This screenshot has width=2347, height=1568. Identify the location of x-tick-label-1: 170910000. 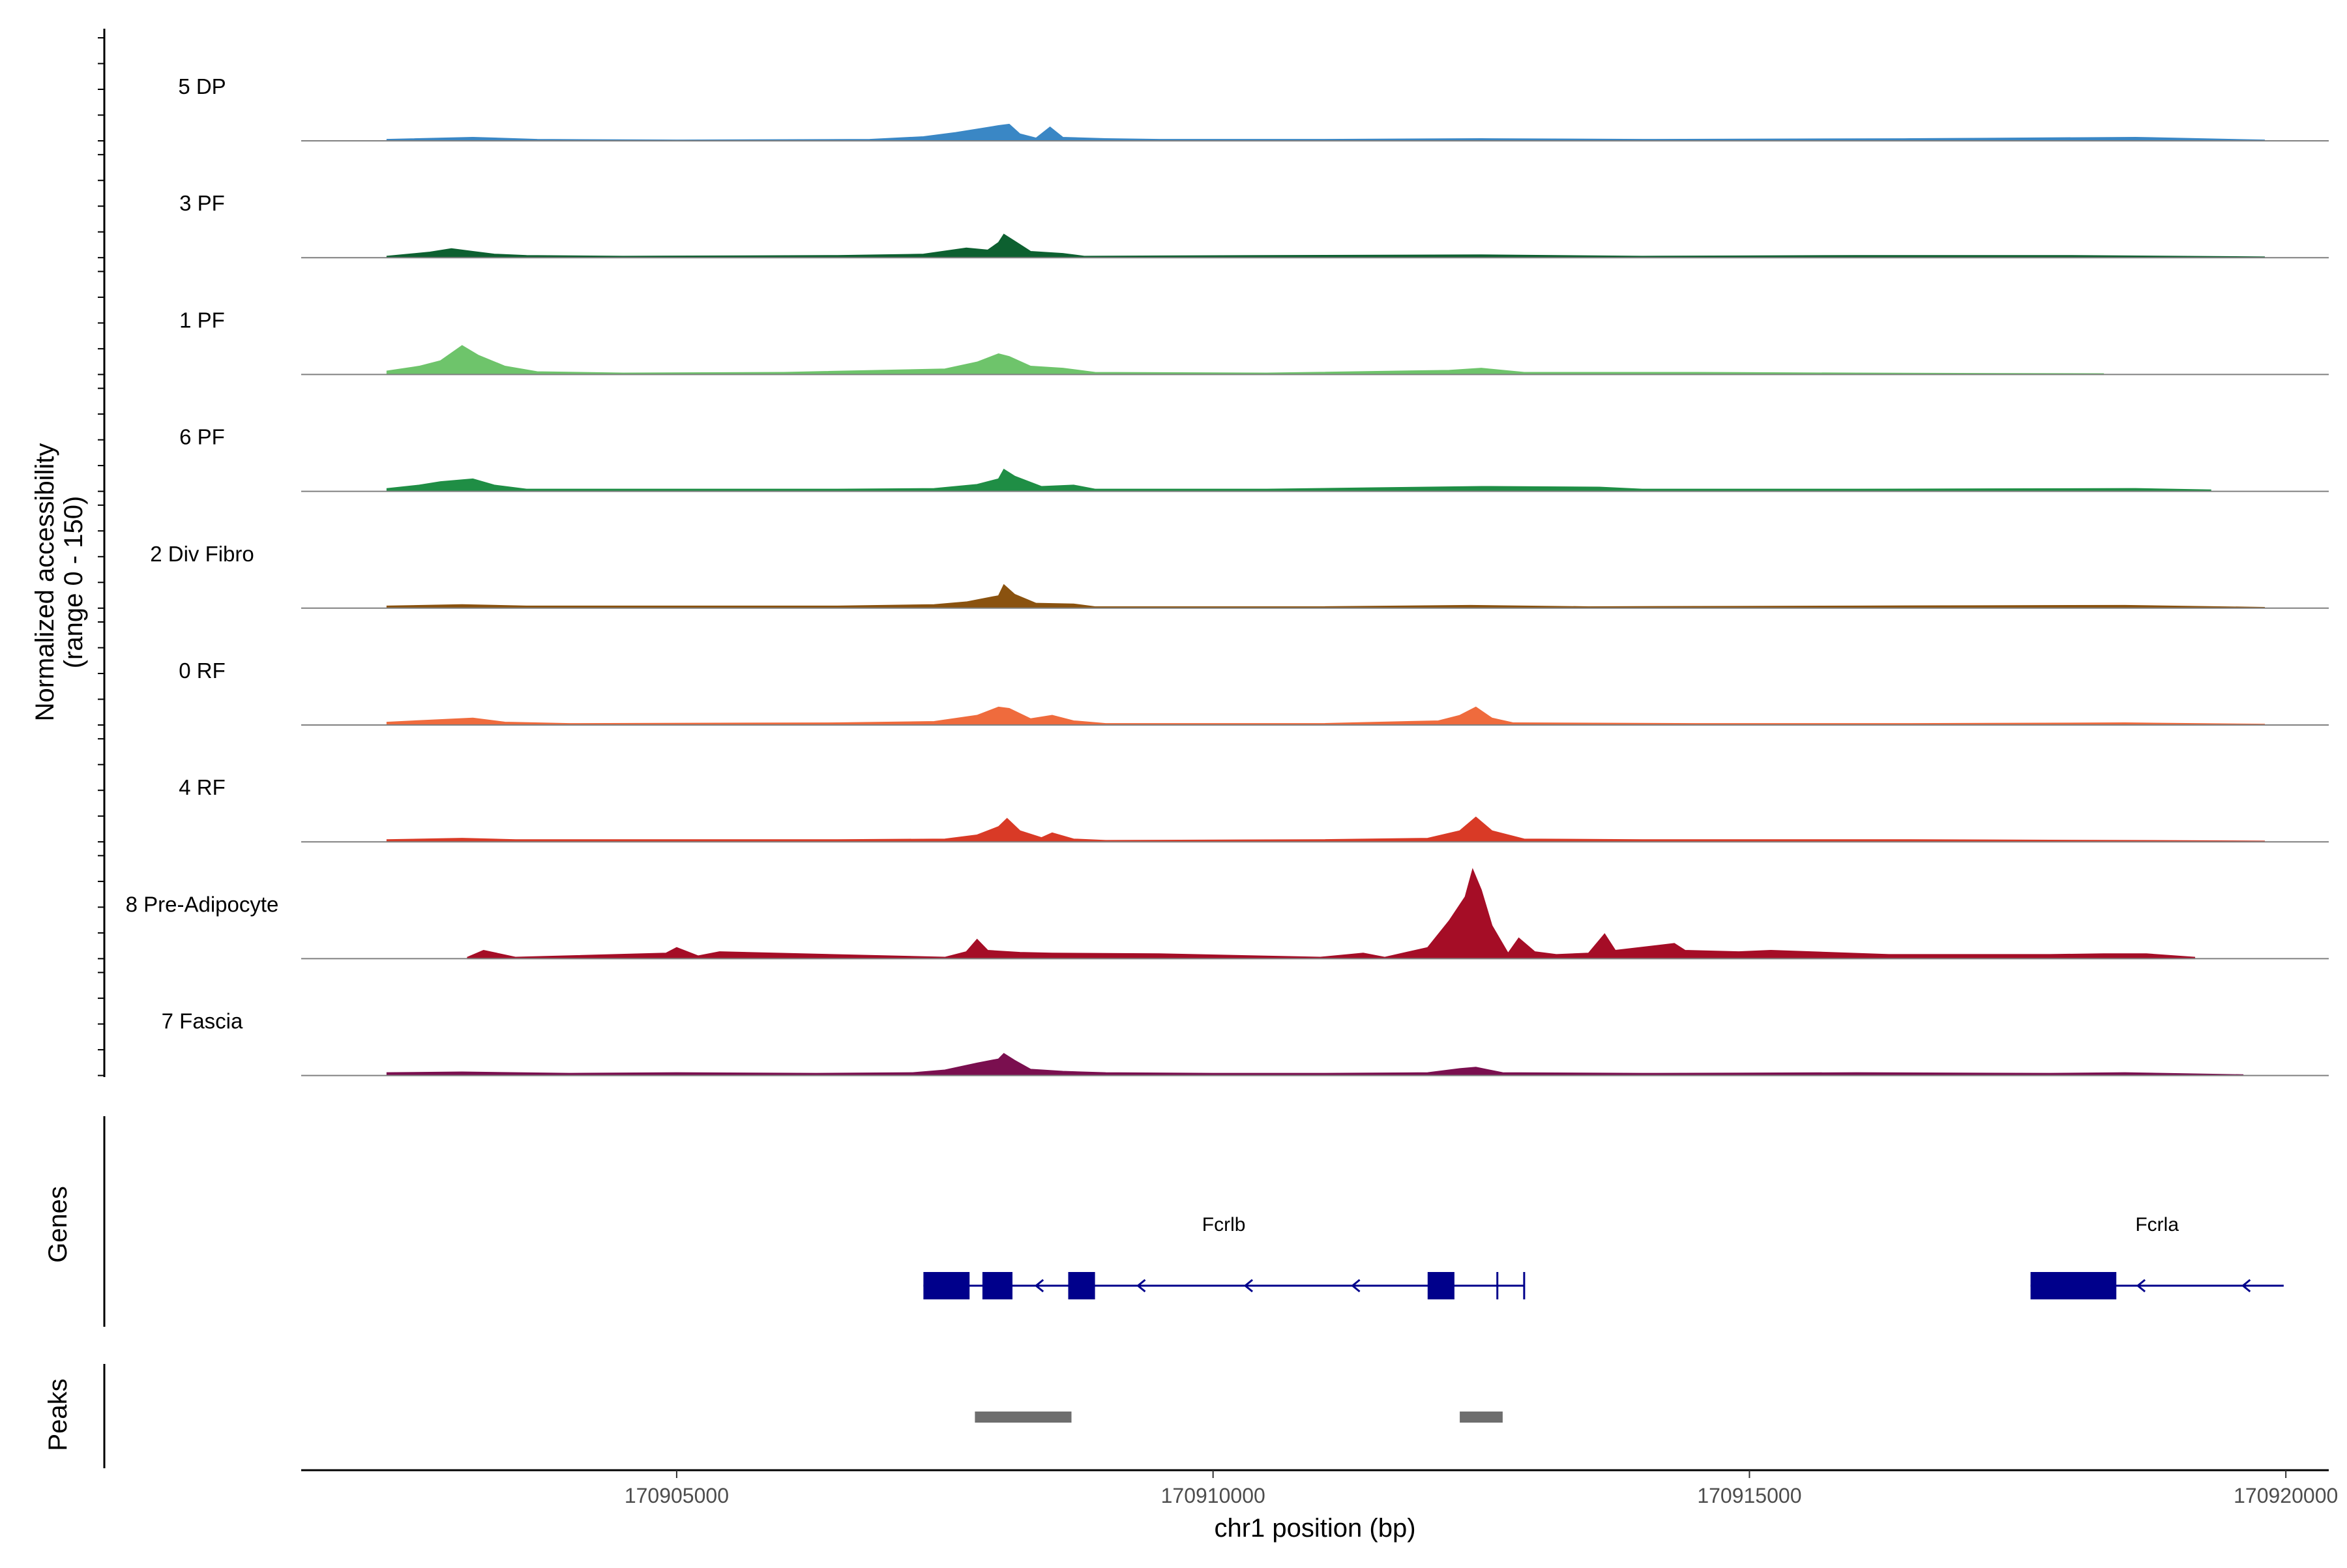
(1213, 1495).